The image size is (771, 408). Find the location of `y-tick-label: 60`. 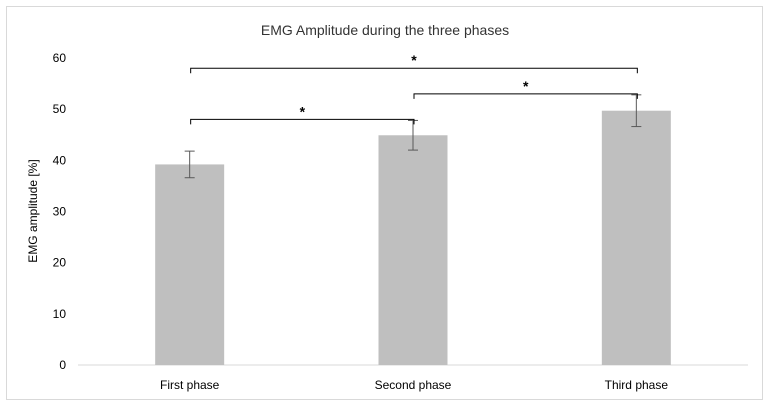

y-tick-label: 60 is located at coordinates (60, 58).